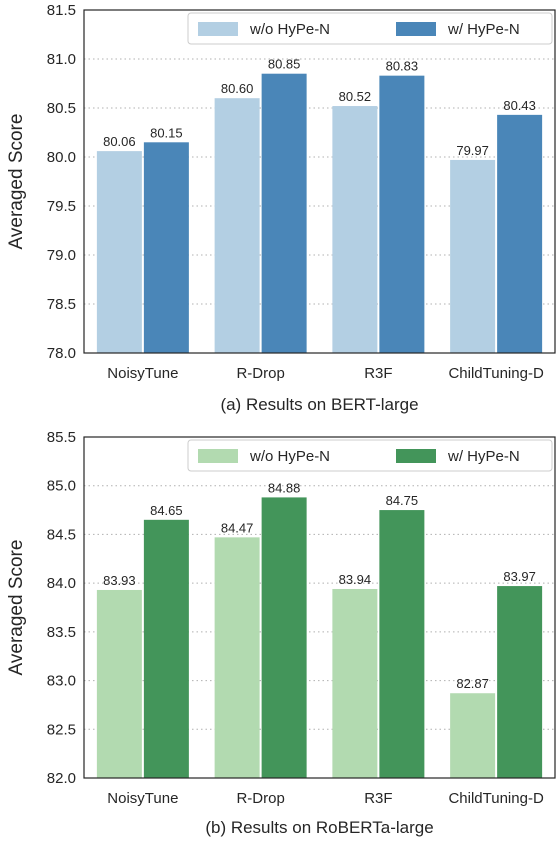 The image size is (556, 842). I want to click on bar-value-label: 80.15, so click(166, 132).